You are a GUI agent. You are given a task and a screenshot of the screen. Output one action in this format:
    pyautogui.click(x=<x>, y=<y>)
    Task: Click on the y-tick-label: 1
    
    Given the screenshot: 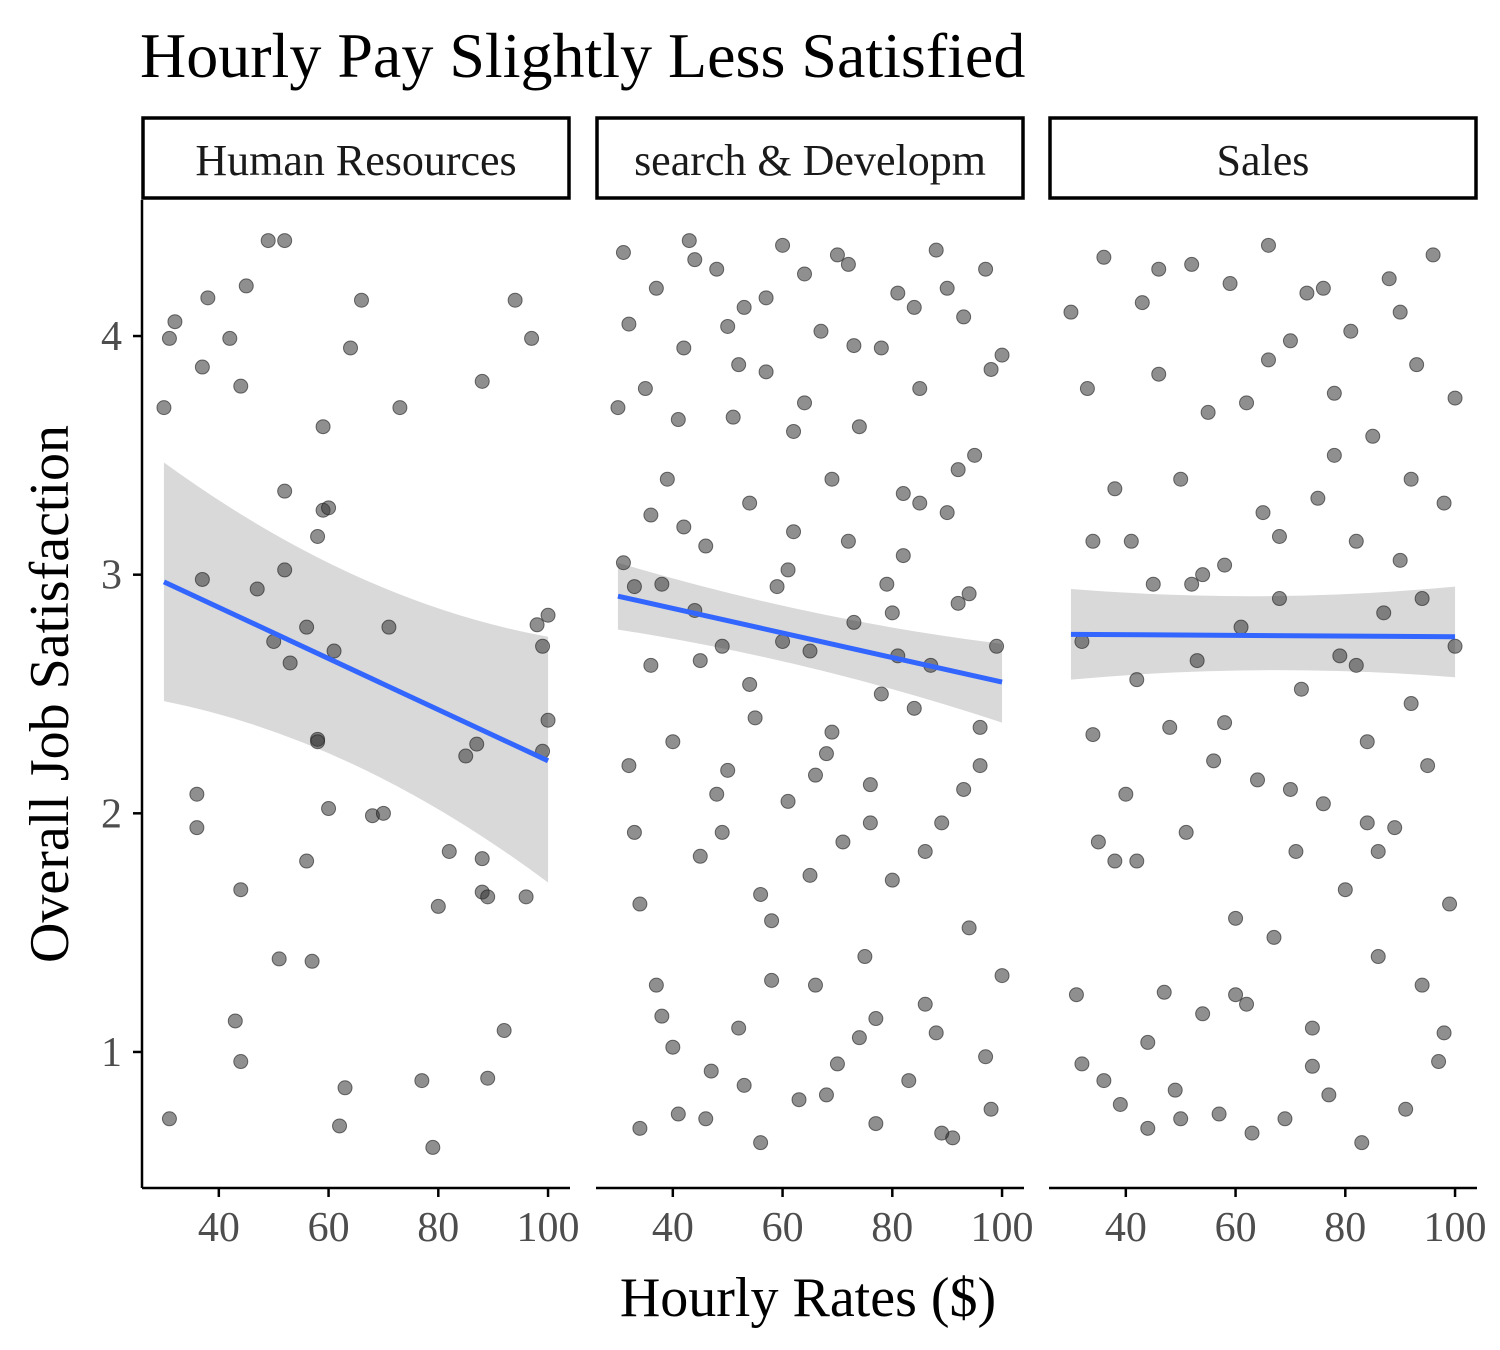 What is the action you would take?
    pyautogui.click(x=111, y=1053)
    